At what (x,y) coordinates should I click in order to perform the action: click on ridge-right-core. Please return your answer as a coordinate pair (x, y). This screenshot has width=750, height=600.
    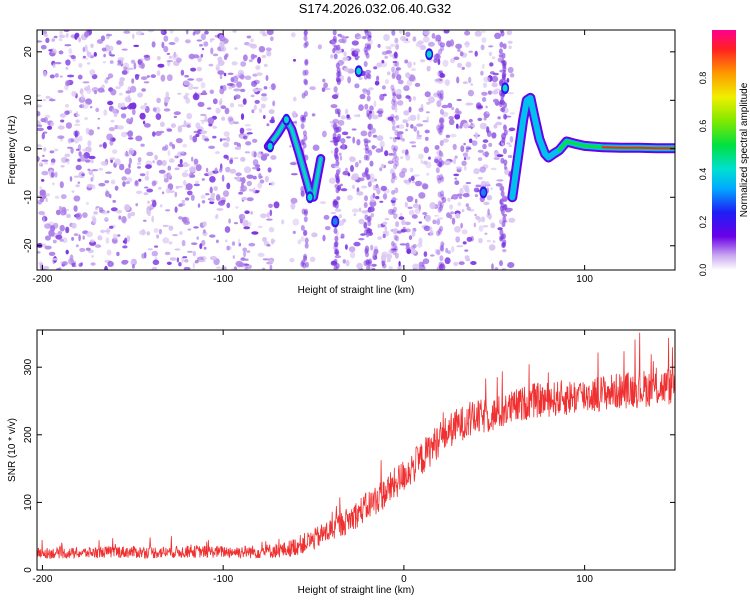
    Looking at the image, I should click on (638, 148).